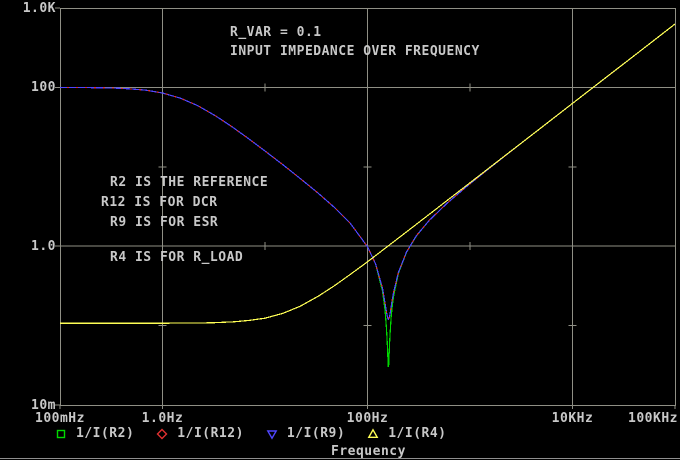 The width and height of the screenshot is (680, 460). What do you see at coordinates (43, 405) in the screenshot?
I see `y-tick-label: 10m` at bounding box center [43, 405].